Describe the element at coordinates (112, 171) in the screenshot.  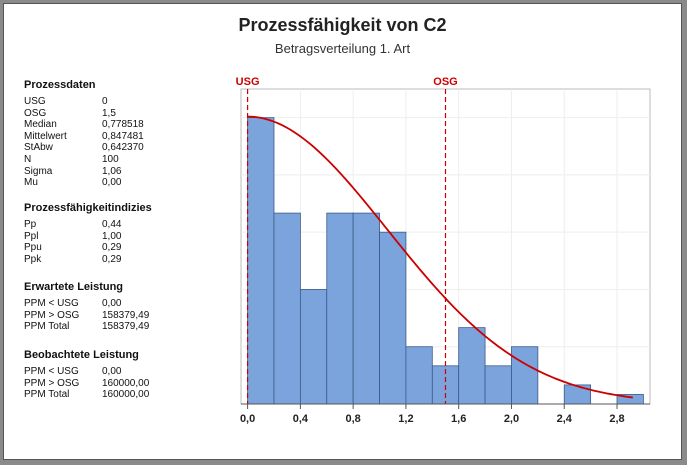
I see `stat-value: 1,06` at that location.